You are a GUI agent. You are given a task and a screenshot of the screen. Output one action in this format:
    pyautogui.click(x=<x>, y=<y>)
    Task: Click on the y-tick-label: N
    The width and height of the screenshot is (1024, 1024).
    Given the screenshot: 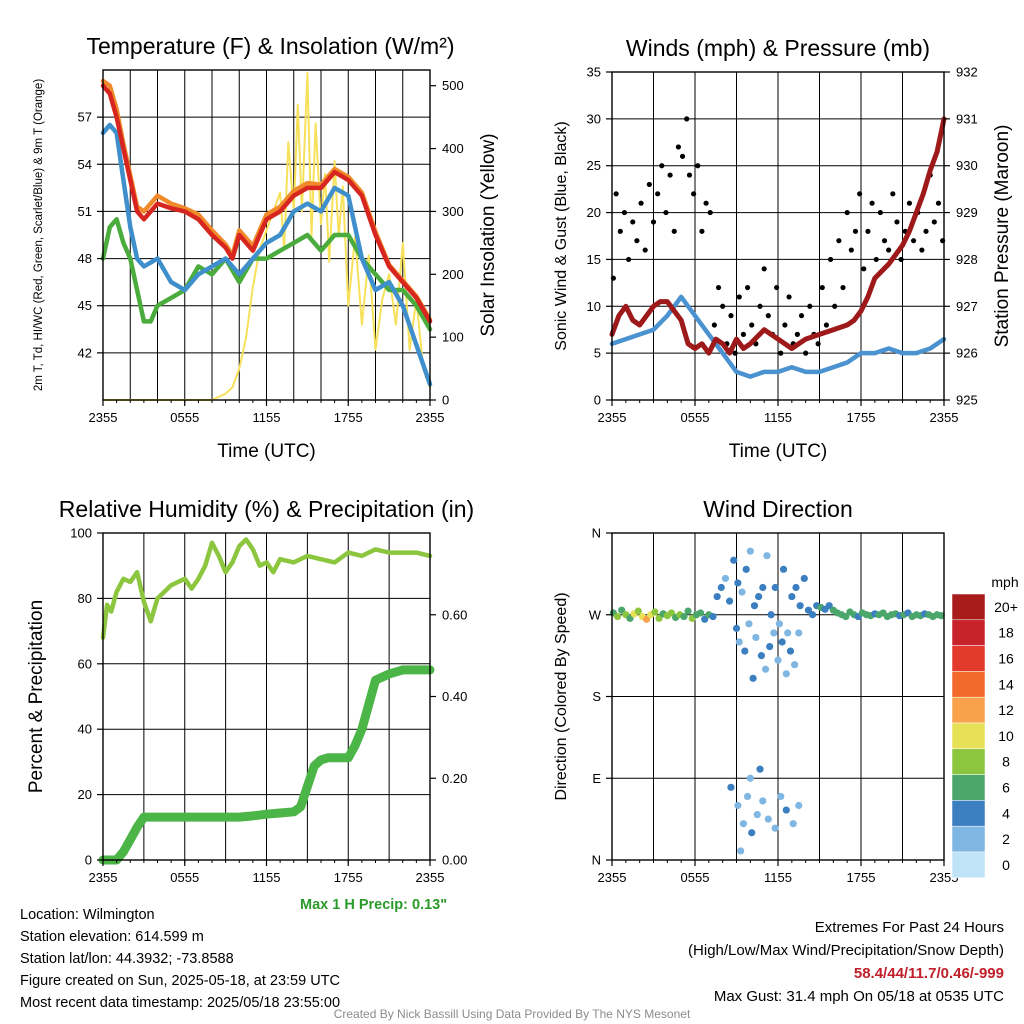 What is the action you would take?
    pyautogui.click(x=596, y=533)
    